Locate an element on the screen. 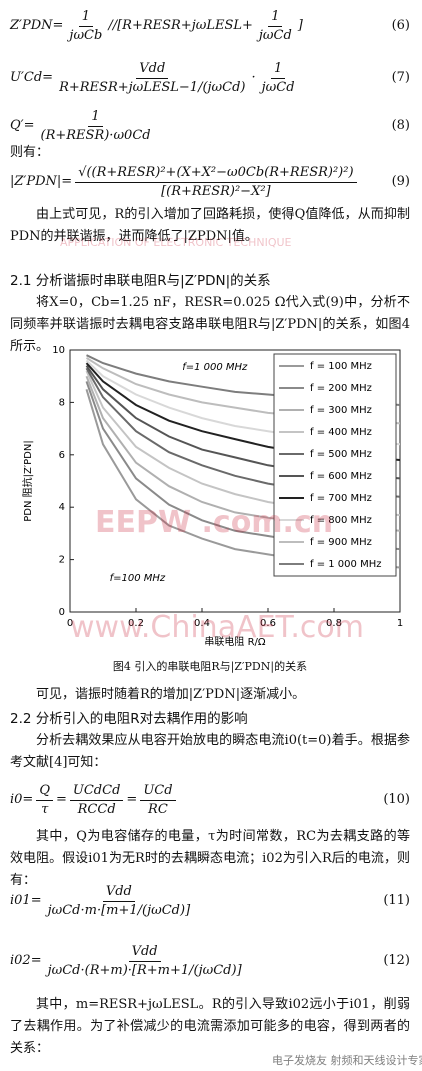 The height and width of the screenshot is (1071, 422). equation-row: Z′PDN= 1 jωCb//[R+RESR+jωLESL+ 1 jωCd] (6) is located at coordinates (210, 26).